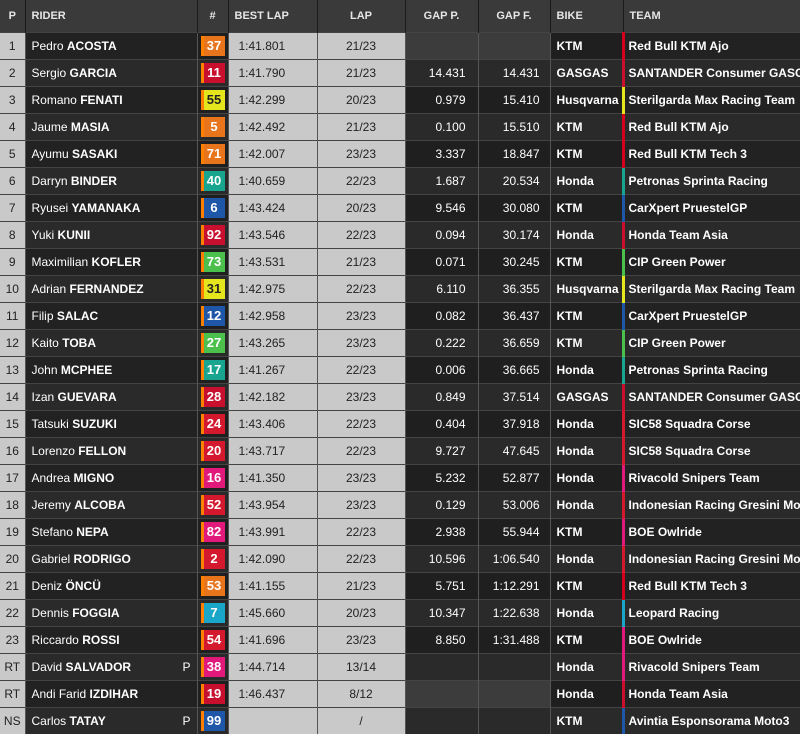 The image size is (800, 734). Describe the element at coordinates (213, 694) in the screenshot. I see `rider-number-badge: 19` at that location.